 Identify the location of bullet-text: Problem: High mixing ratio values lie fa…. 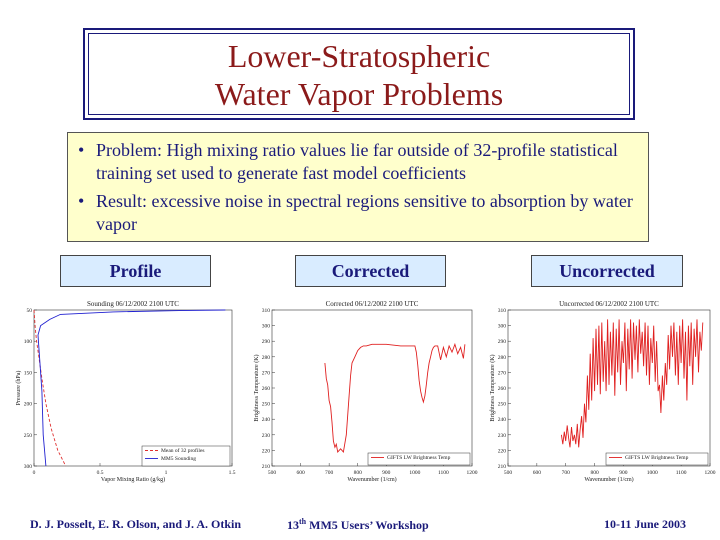
(357, 161).